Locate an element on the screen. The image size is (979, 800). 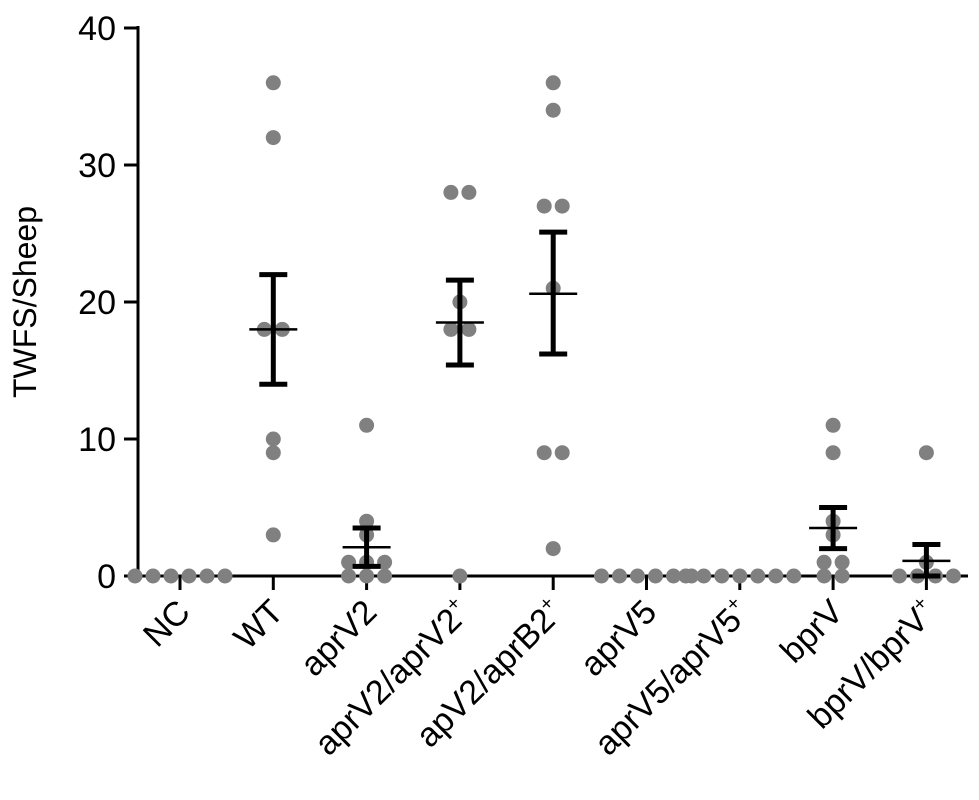
y-ticks: 0 10 20 30 40 is located at coordinates (108, 303).